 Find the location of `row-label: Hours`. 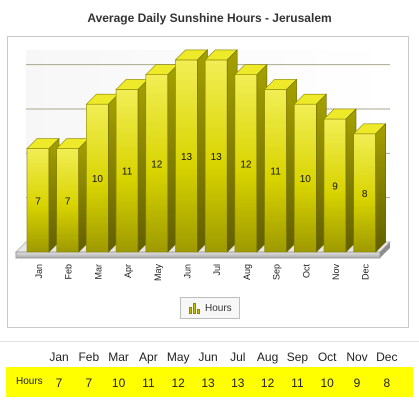

row-label: Hours is located at coordinates (29, 381).